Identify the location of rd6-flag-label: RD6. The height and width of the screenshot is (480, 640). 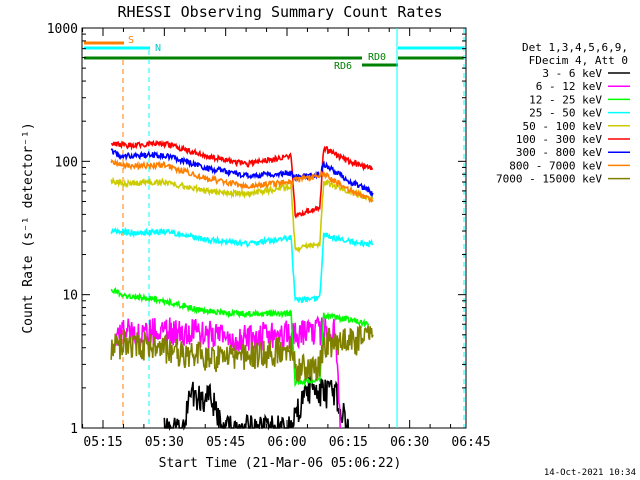
(343, 66).